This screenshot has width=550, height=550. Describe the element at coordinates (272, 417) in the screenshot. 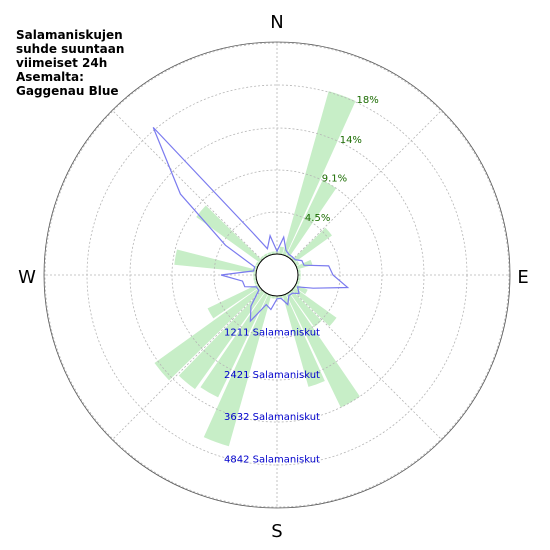

I see `count-ring-label: 3632 Salamaniskut` at that location.